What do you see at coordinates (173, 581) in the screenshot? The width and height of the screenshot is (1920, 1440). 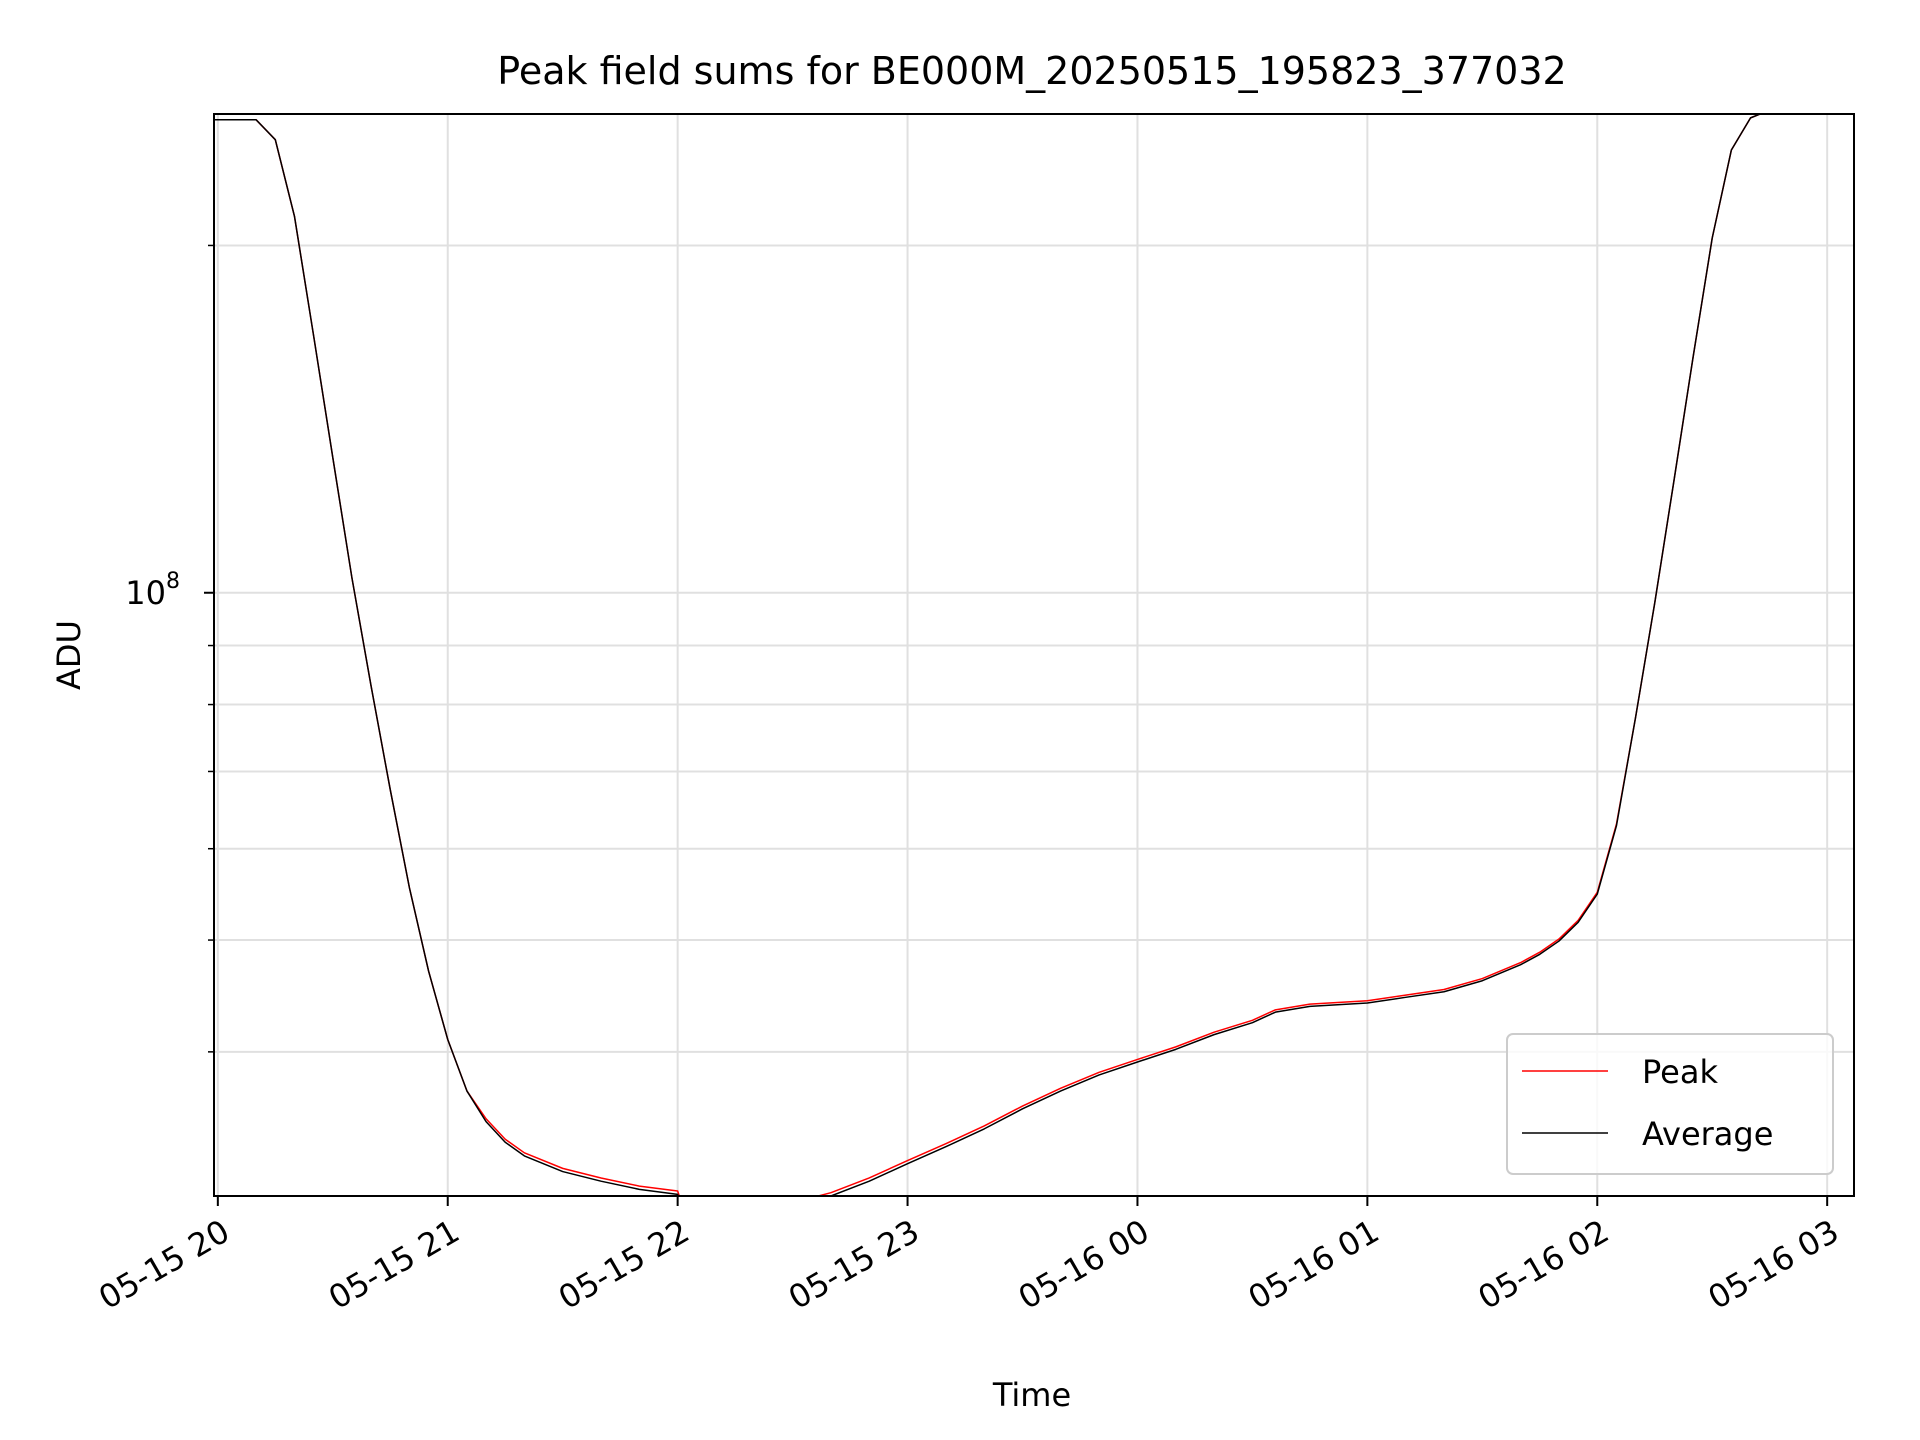 I see `y-tick-exponent: 8` at bounding box center [173, 581].